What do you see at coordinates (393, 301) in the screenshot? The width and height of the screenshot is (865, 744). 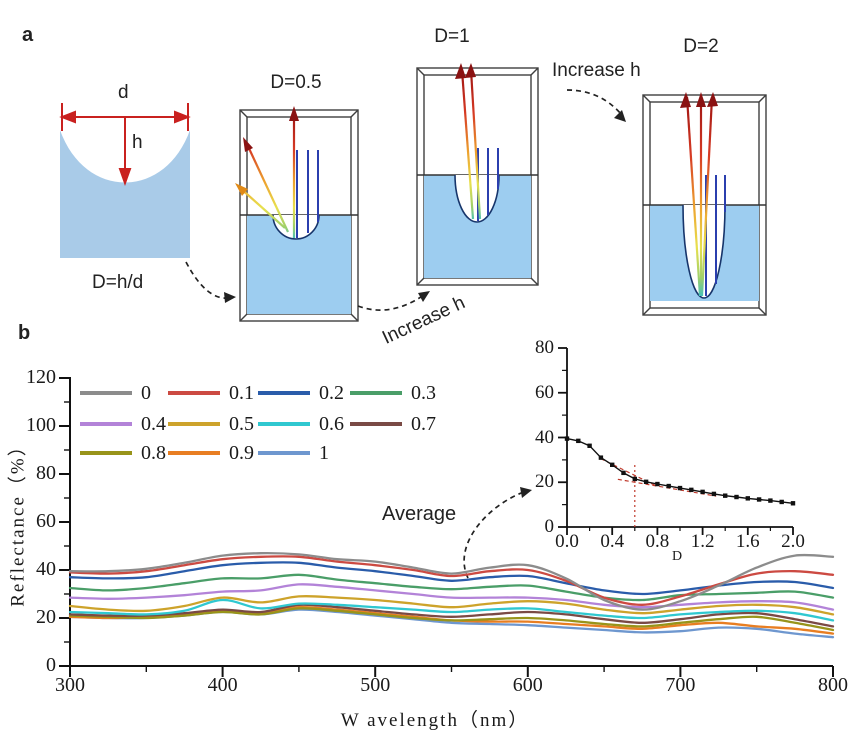 I see `arrow-box1-to-box2` at bounding box center [393, 301].